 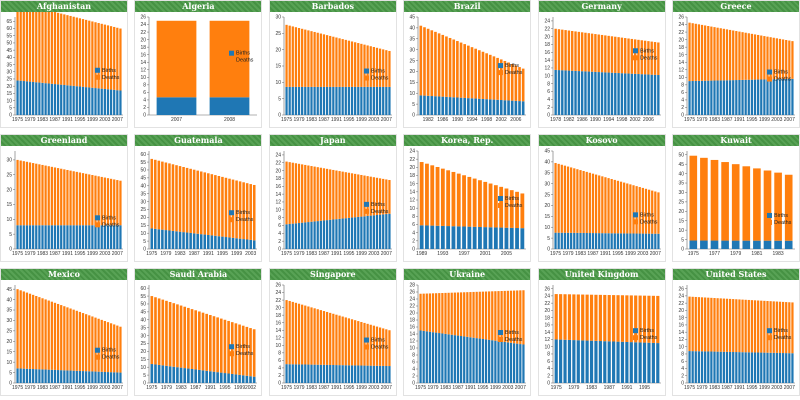 What do you see at coordinates (278, 195) in the screenshot?
I see `y-tick-label: 14` at bounding box center [278, 195].